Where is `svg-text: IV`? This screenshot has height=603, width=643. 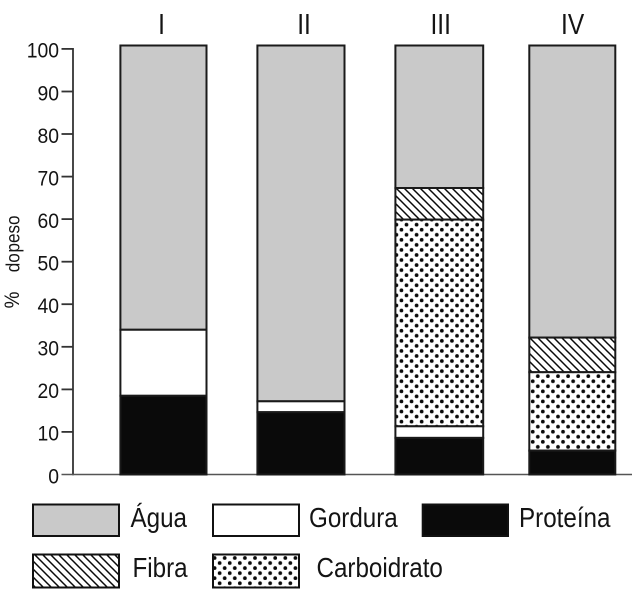 svg-text: IV is located at coordinates (572, 24).